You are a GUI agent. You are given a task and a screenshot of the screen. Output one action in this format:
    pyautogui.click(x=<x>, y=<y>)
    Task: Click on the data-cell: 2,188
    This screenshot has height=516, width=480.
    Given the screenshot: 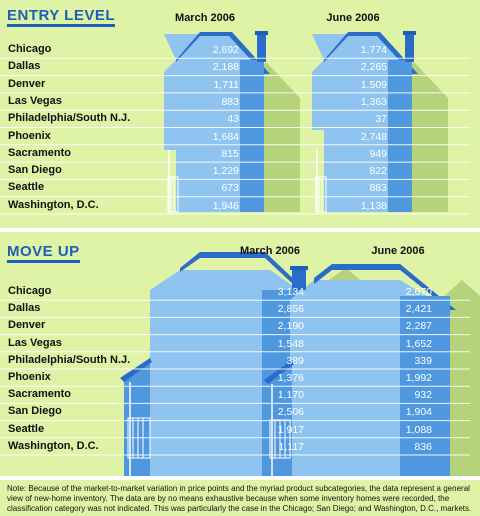 What is the action you would take?
    pyautogui.click(x=225, y=67)
    